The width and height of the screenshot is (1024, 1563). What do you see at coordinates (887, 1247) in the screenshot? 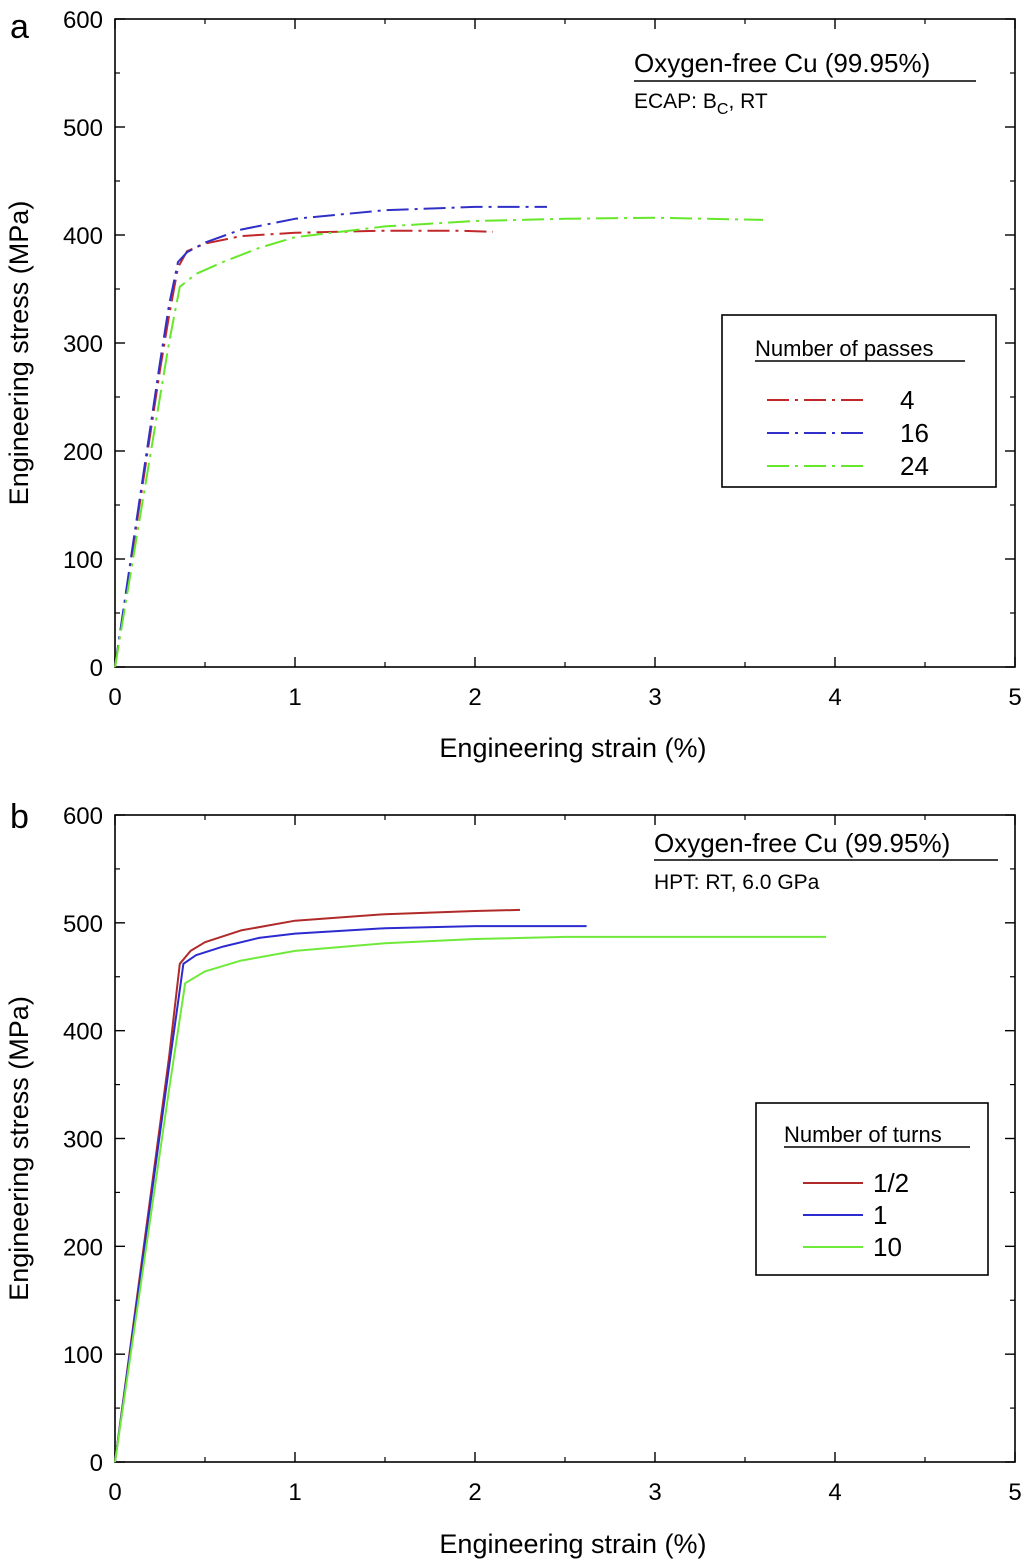
I see `legend-label: 10` at bounding box center [887, 1247].